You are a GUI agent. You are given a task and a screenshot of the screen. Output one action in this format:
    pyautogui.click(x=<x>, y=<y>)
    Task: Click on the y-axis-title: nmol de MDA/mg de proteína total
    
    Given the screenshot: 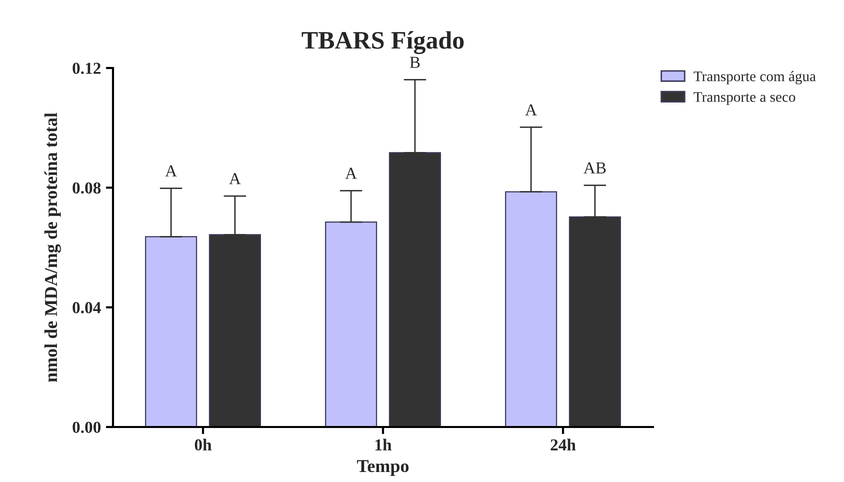 What is the action you would take?
    pyautogui.click(x=52, y=247)
    